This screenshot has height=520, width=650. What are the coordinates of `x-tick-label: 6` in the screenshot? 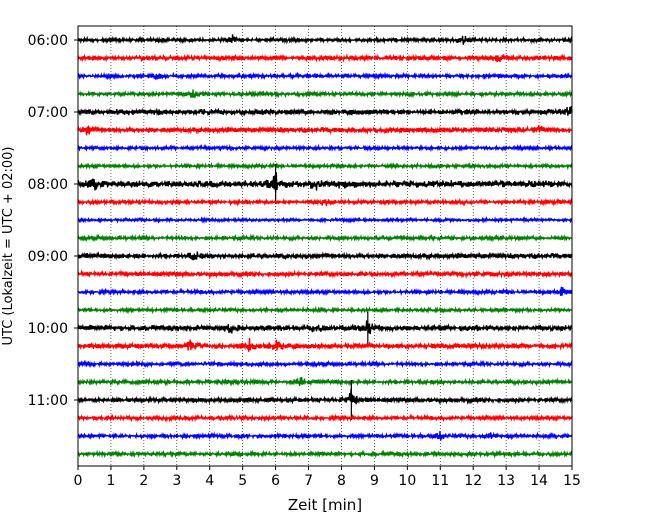 It's located at (275, 481).